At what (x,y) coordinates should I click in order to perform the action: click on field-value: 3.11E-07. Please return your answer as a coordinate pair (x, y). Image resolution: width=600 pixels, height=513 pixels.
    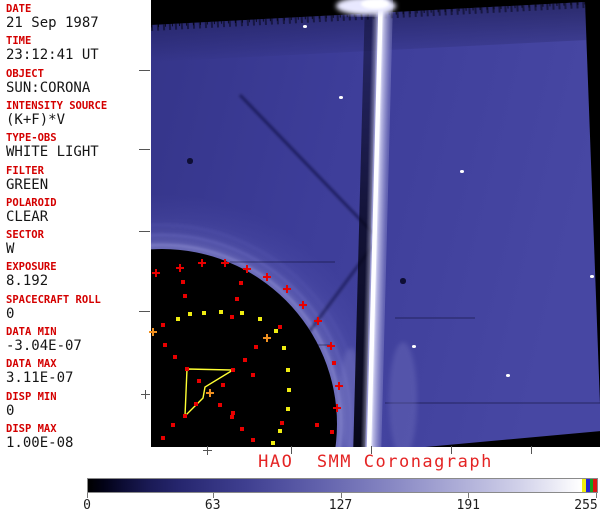
    Looking at the image, I should click on (40, 378).